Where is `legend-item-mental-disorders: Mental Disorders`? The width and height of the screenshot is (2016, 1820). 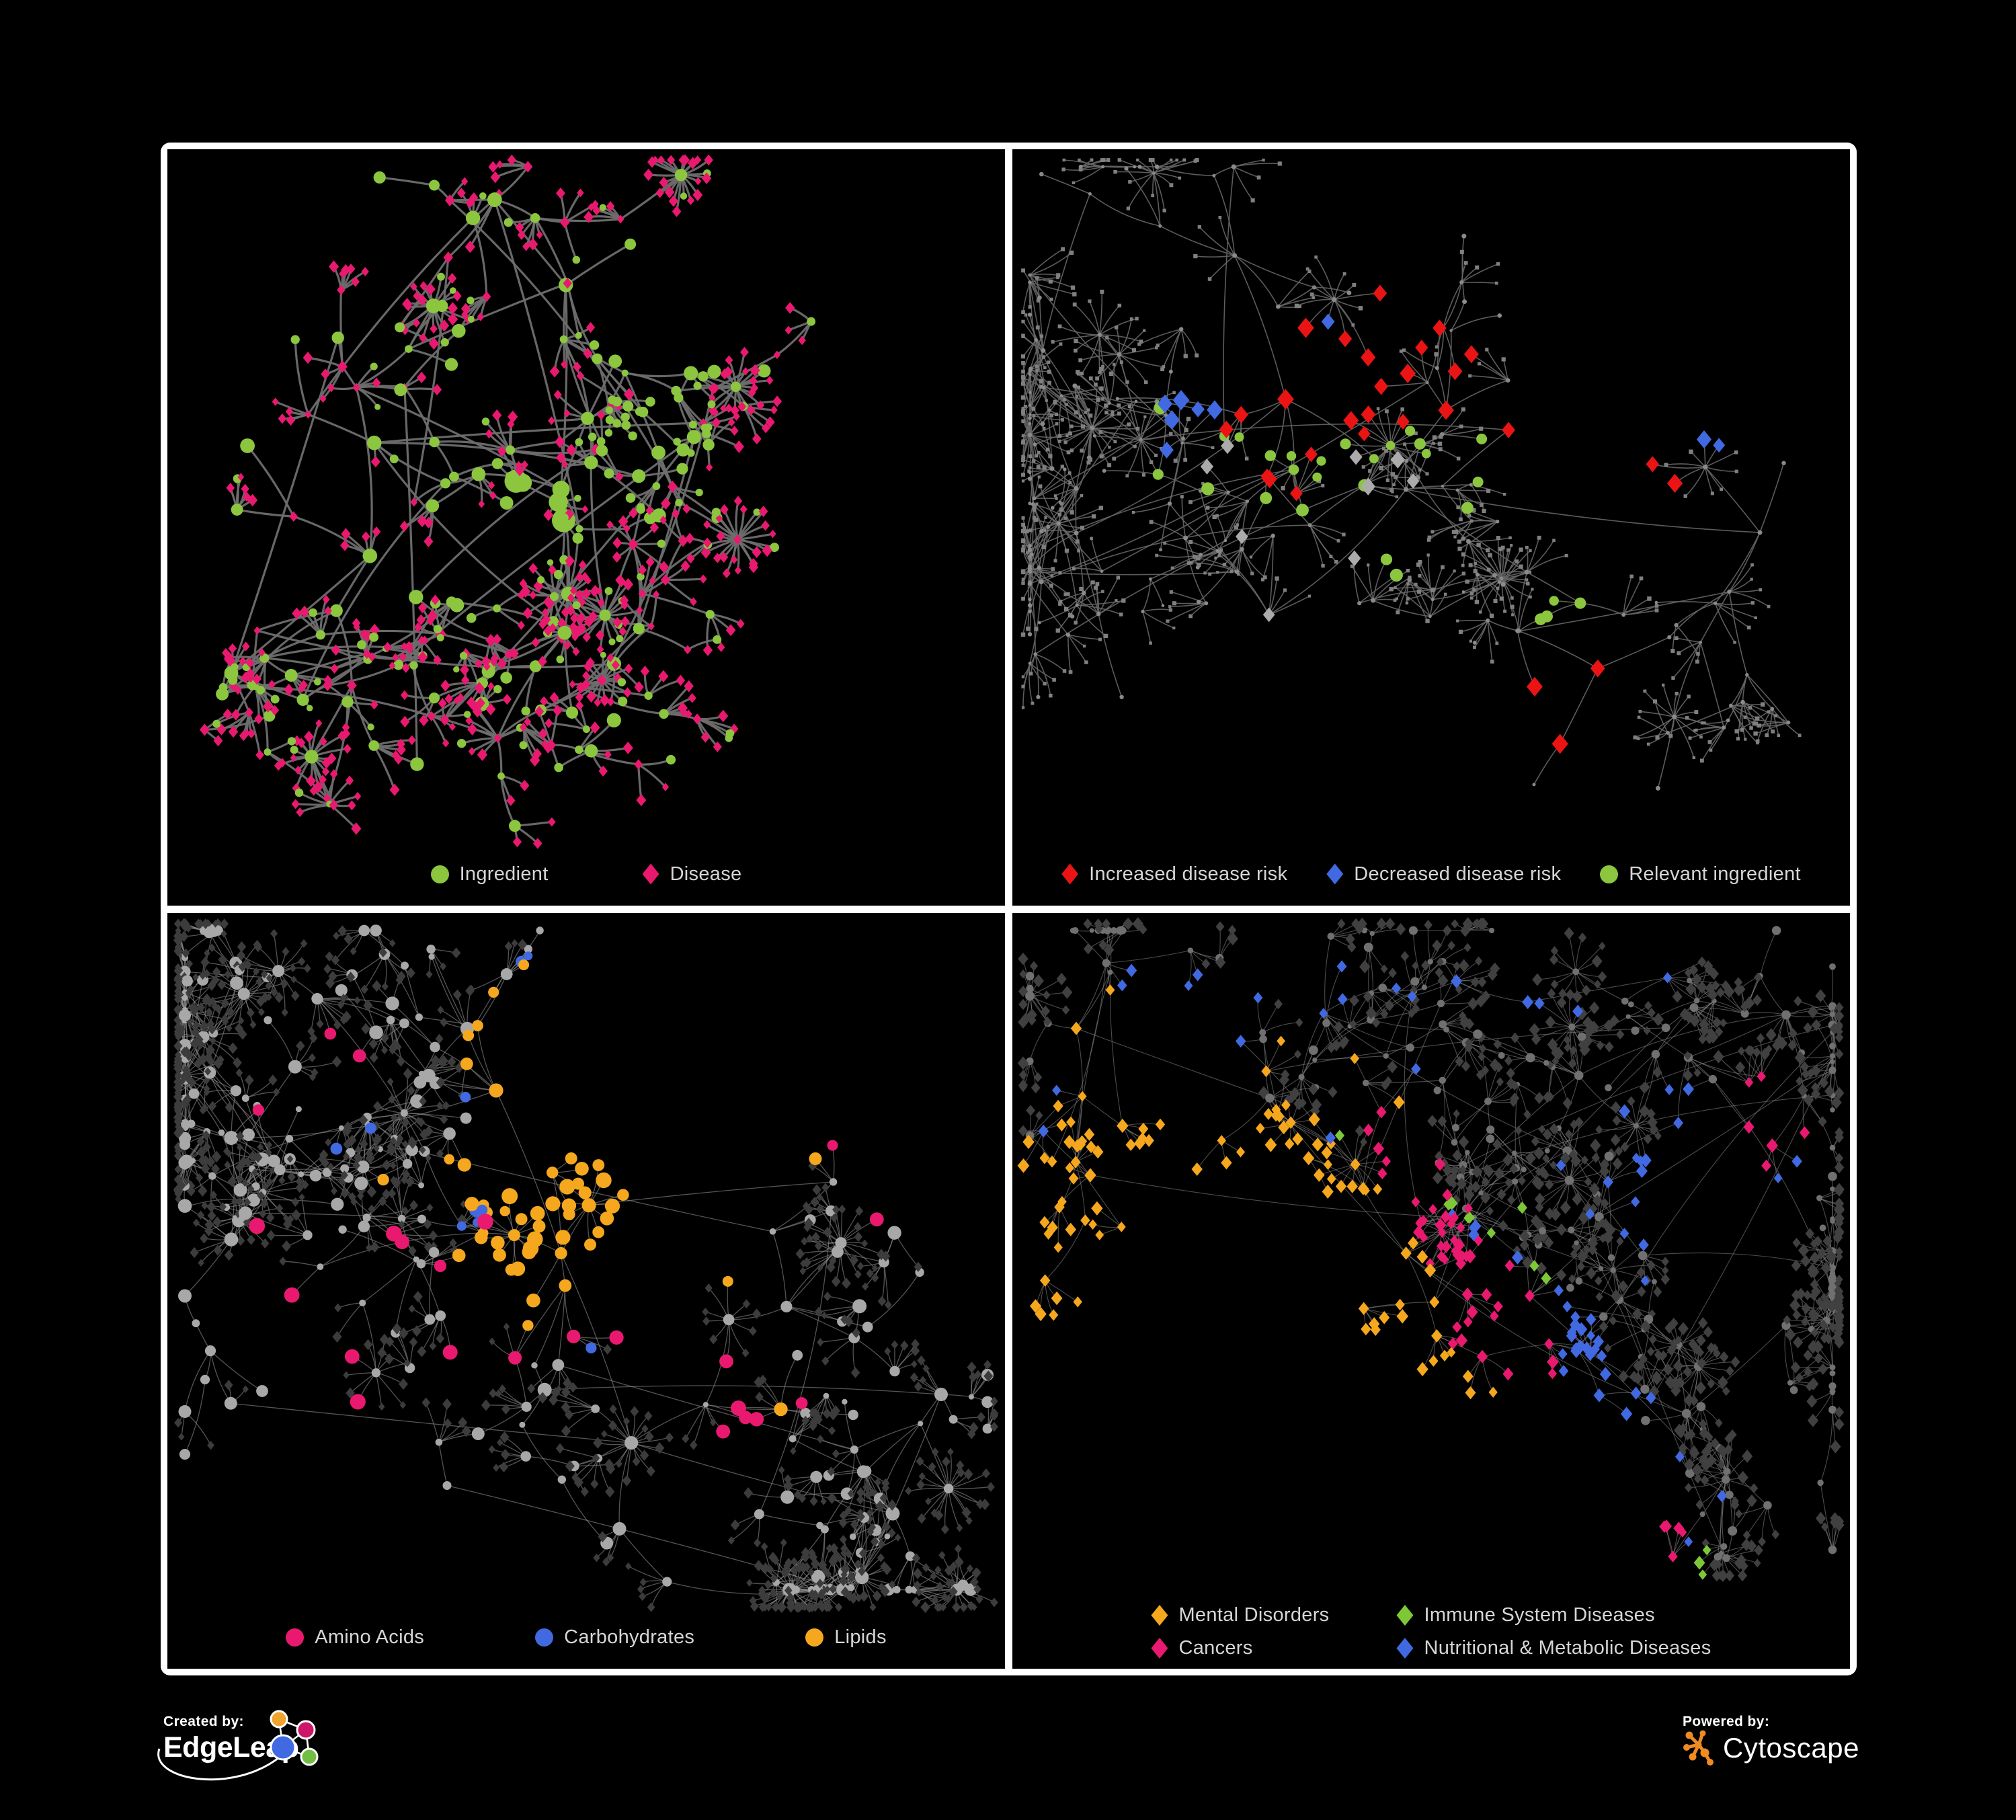 legend-item-mental-disorders: Mental Disorders is located at coordinates (1240, 1615).